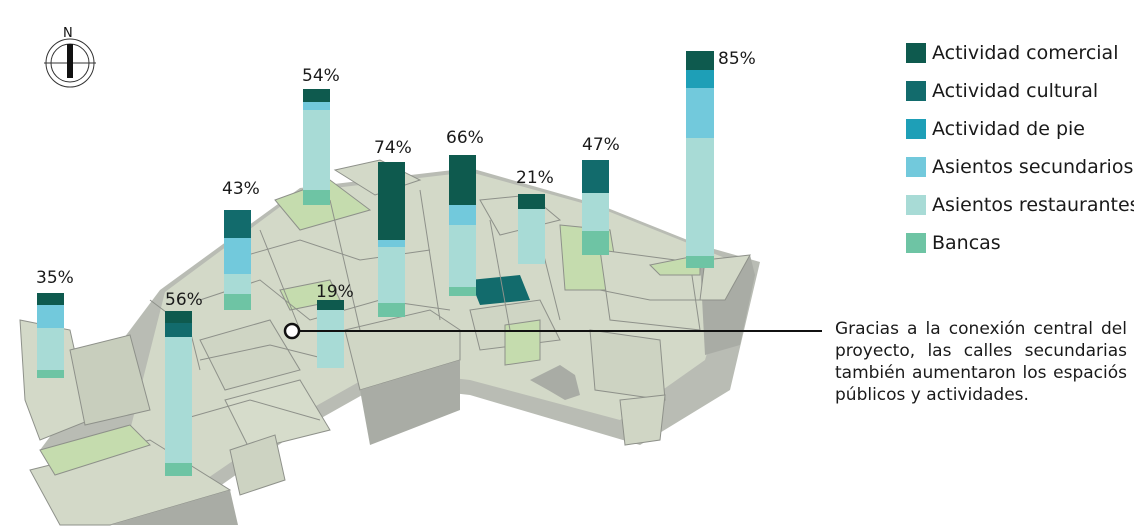  I want to click on legend-item-bancas: Bancas, so click(1020, 243).